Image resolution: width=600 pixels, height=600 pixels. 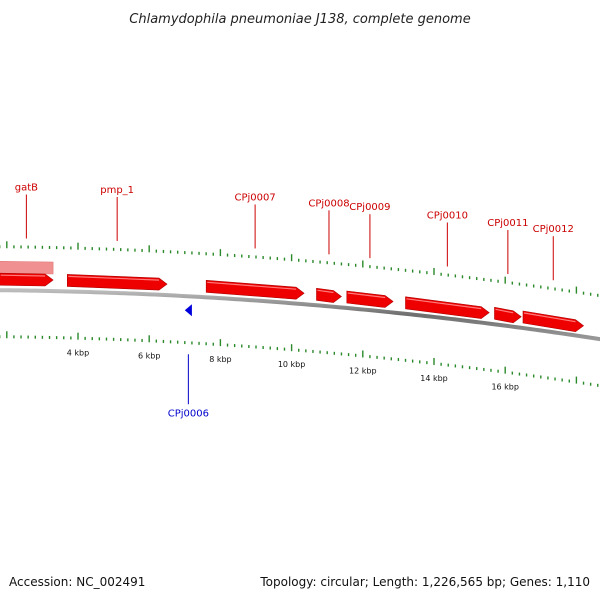 I want to click on gene-label: pmp_1, so click(x=117, y=190).